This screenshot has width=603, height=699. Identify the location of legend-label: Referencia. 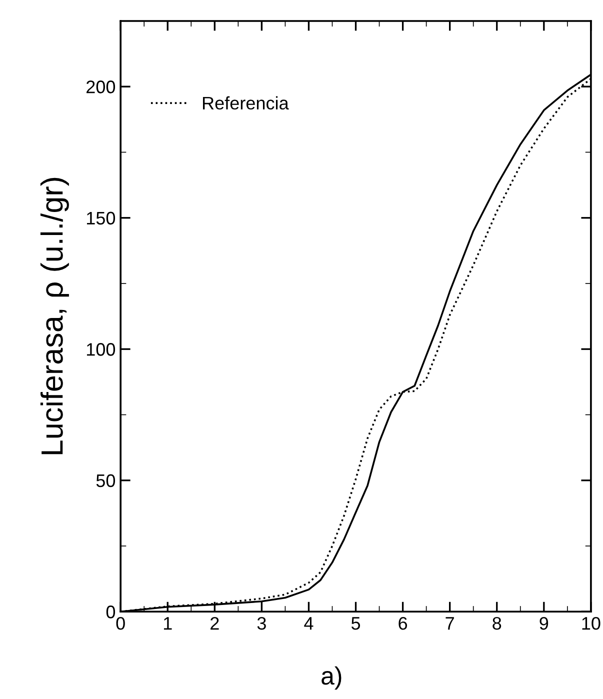
(245, 103).